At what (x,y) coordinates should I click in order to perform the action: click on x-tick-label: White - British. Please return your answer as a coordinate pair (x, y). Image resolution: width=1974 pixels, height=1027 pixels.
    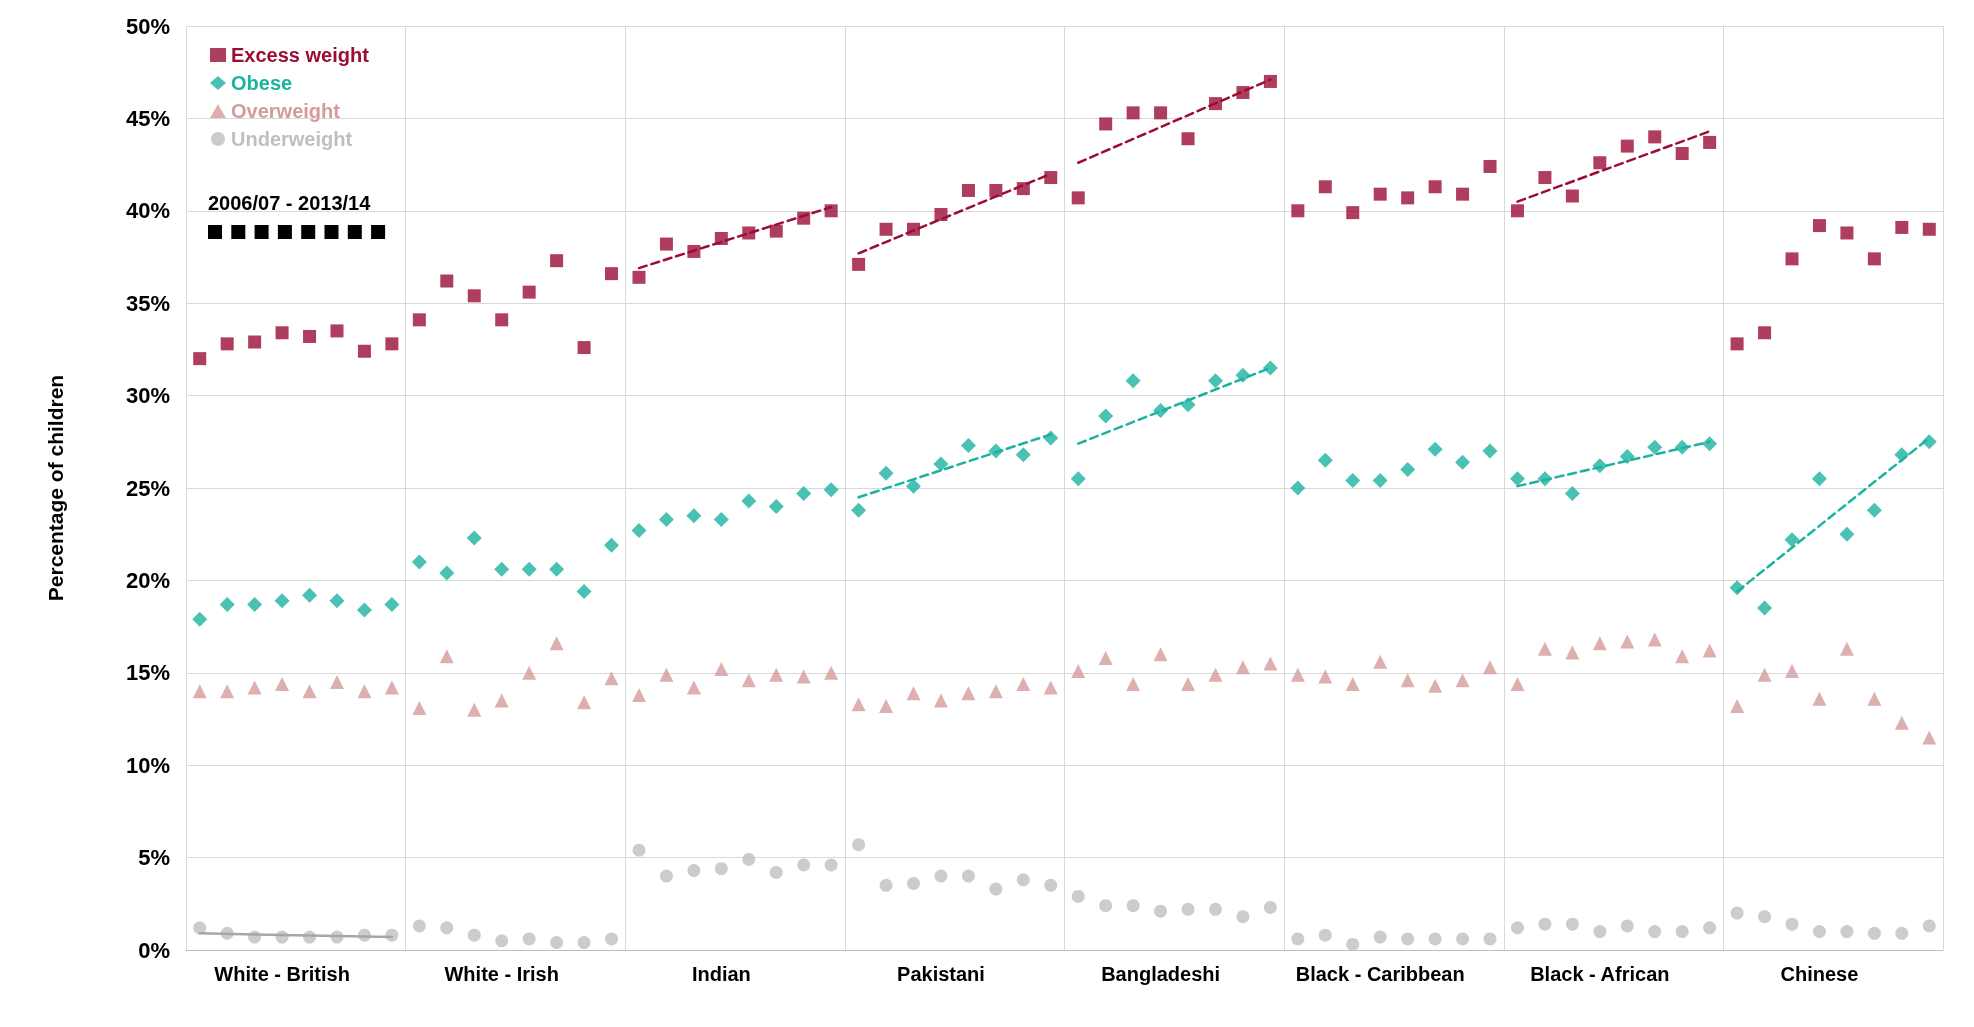
    Looking at the image, I should click on (282, 974).